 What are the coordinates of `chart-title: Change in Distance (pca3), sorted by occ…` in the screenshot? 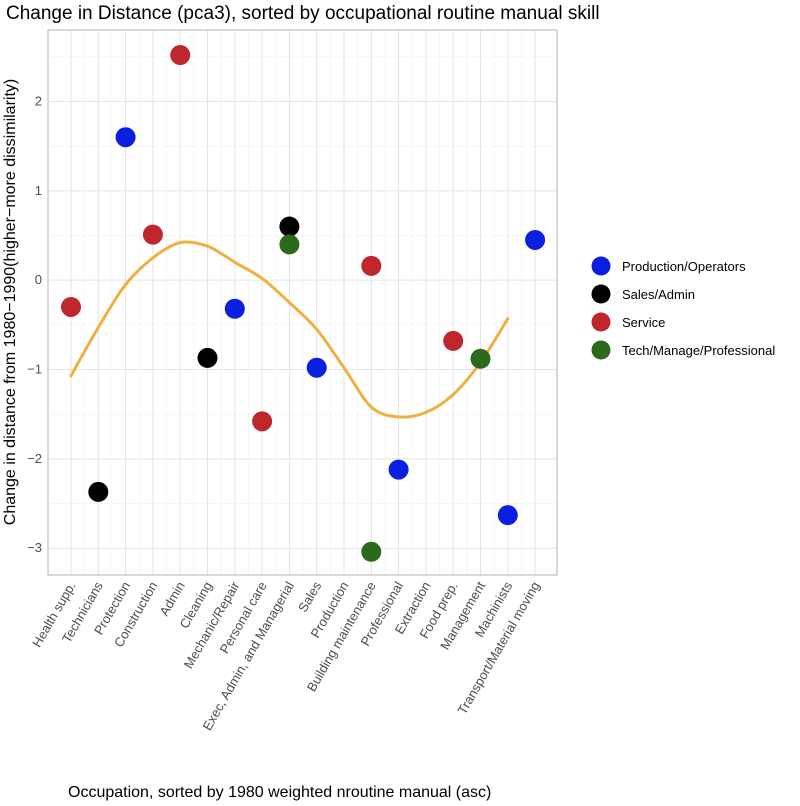 It's located at (303, 13).